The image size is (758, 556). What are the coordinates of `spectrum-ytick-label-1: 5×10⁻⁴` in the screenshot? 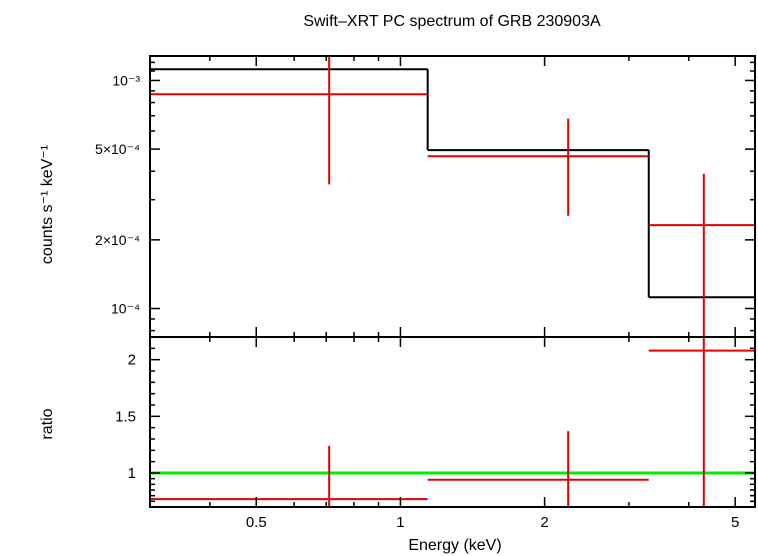 It's located at (117, 149).